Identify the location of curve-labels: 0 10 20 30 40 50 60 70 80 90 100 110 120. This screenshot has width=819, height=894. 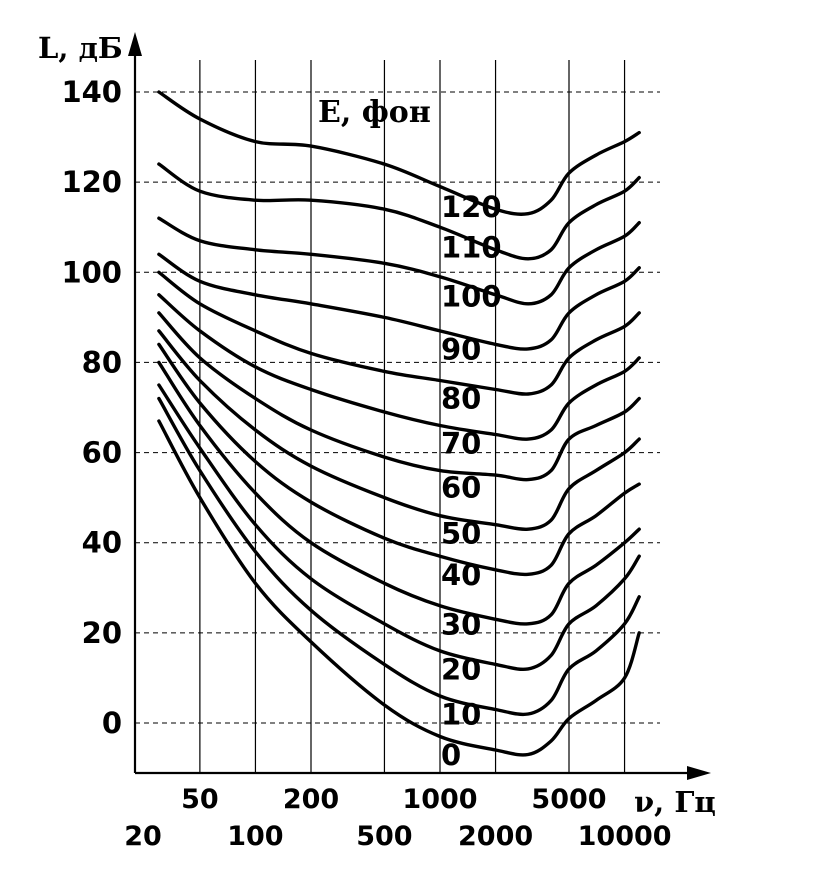
(471, 481).